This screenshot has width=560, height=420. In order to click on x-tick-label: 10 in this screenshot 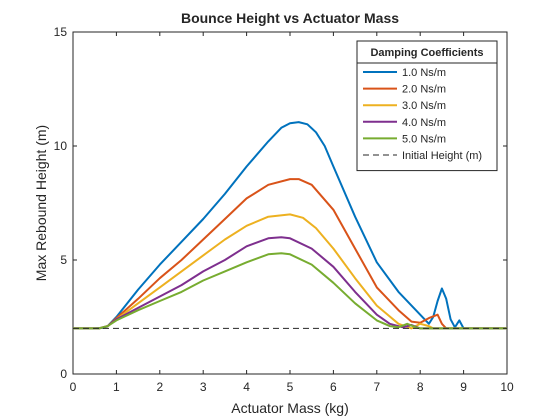, I will do `click(507, 387)`.